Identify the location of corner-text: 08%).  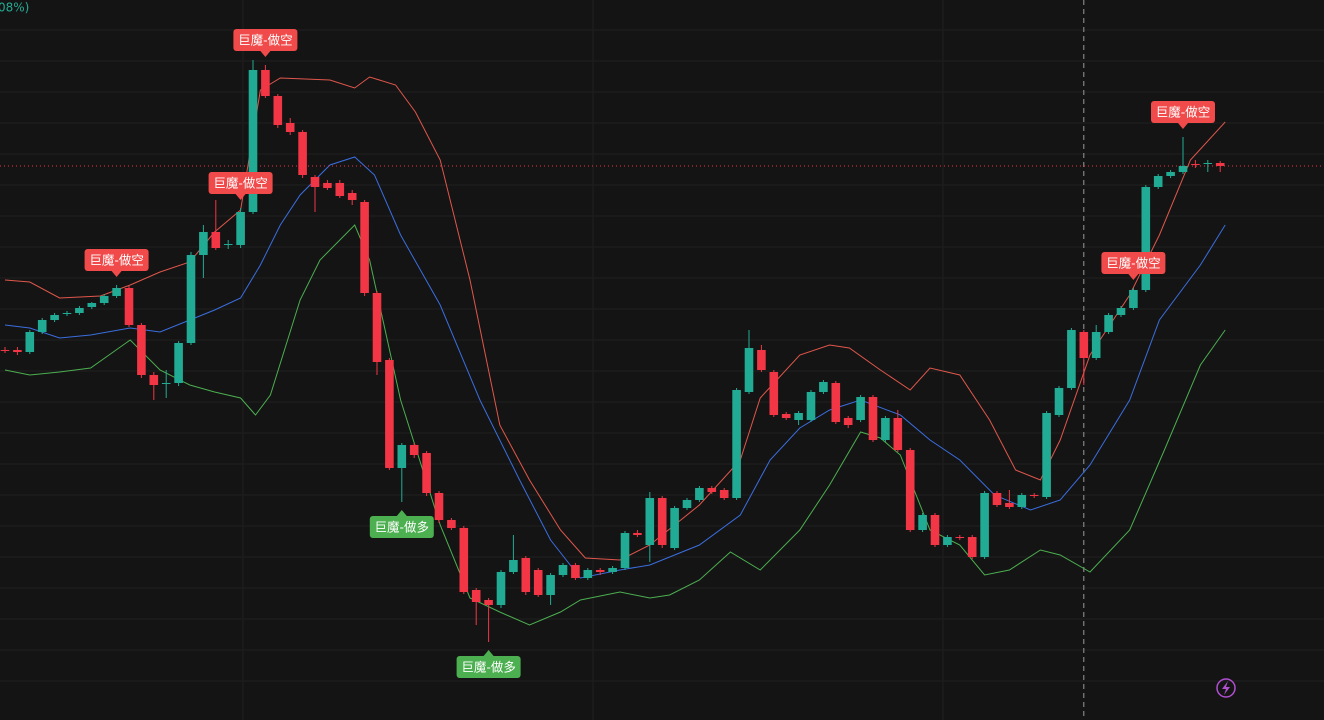
(14, 8).